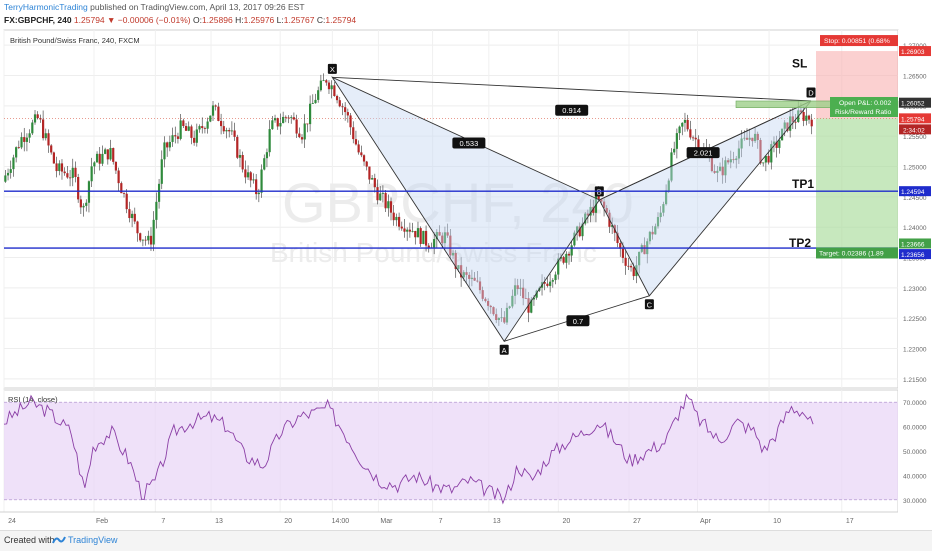 Image resolution: width=932 pixels, height=551 pixels. What do you see at coordinates (441, 521) in the screenshot?
I see `x-tick-label: 7` at bounding box center [441, 521].